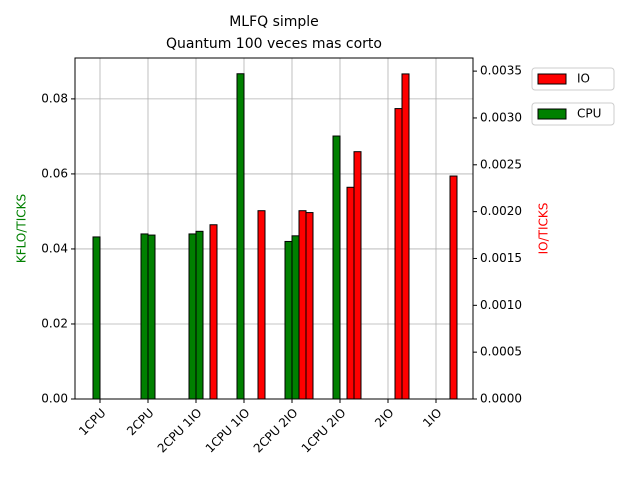  What do you see at coordinates (140, 422) in the screenshot?
I see `x-tick-label: 2CPU` at bounding box center [140, 422].